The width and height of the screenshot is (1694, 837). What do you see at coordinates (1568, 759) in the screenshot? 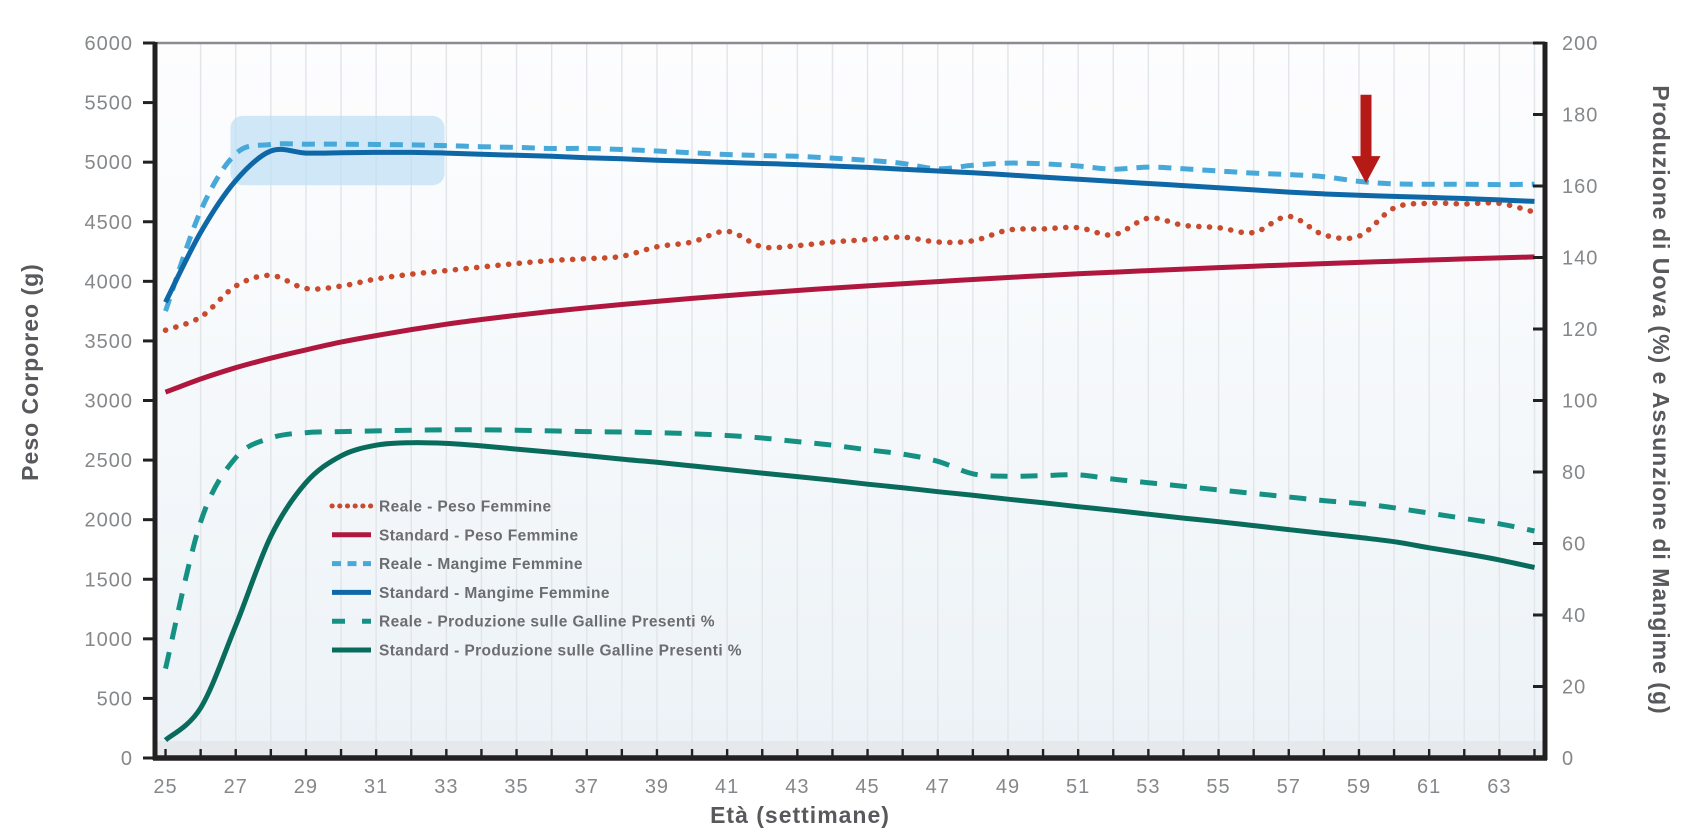
I see `right-label-0: 0` at bounding box center [1568, 759].